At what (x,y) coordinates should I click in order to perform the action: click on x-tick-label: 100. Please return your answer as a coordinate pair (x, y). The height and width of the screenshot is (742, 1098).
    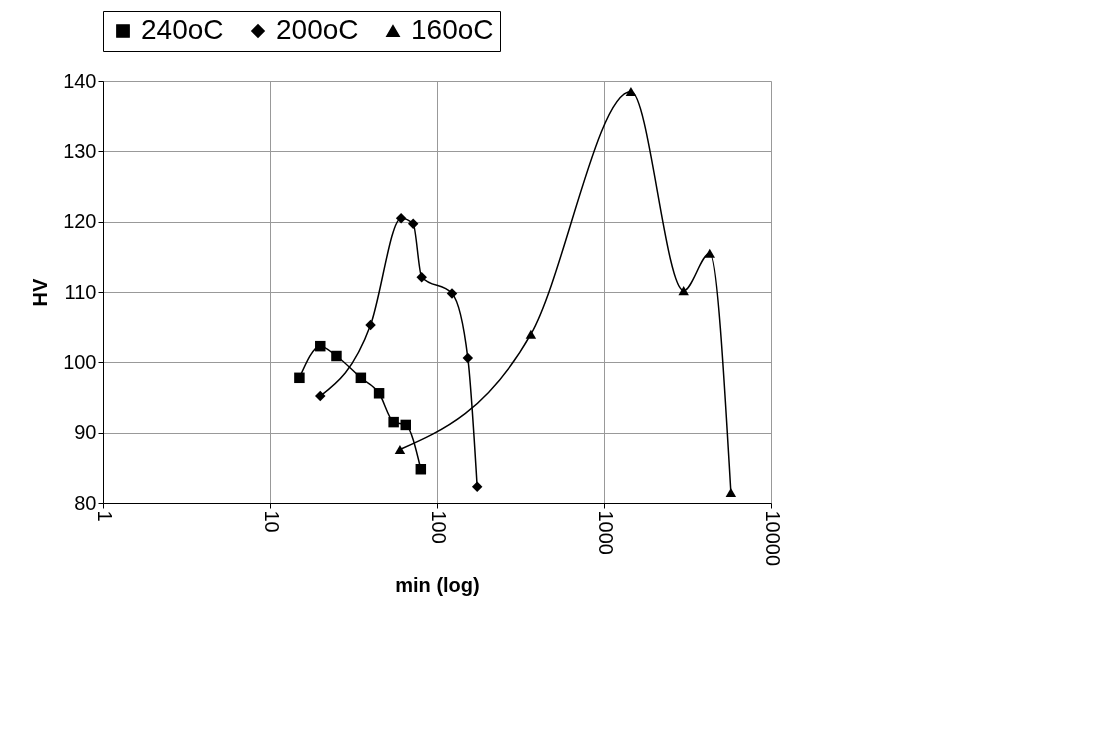
    Looking at the image, I should click on (438, 527).